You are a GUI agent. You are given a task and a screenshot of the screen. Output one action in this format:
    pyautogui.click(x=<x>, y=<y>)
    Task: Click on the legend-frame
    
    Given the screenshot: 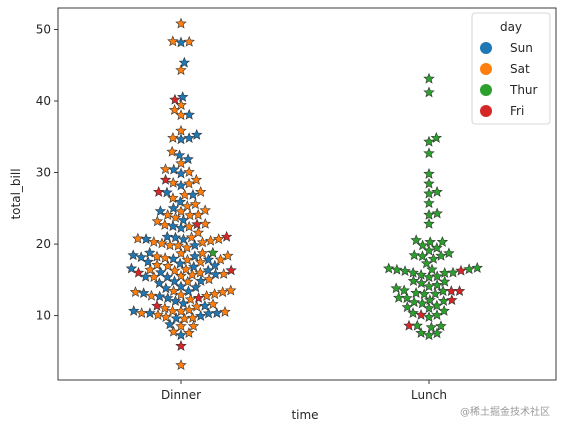 What is the action you would take?
    pyautogui.click(x=511, y=68)
    